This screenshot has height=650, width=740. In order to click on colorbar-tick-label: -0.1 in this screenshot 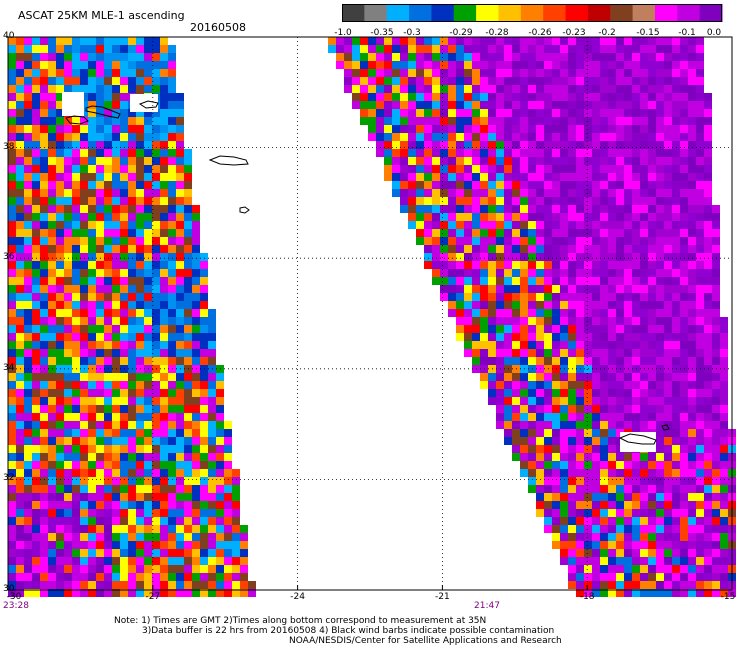, I will do `click(687, 33)`.